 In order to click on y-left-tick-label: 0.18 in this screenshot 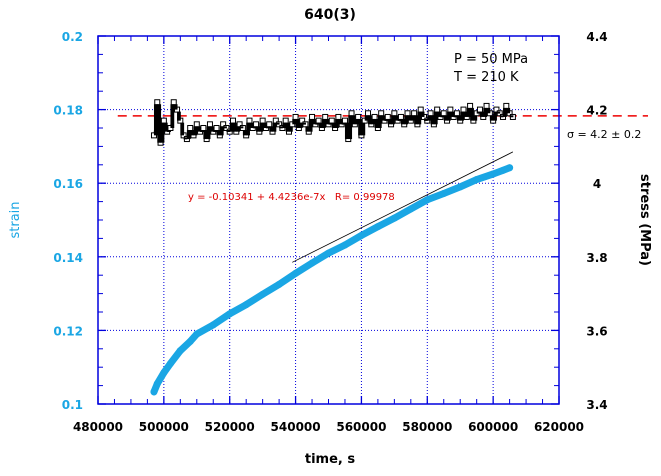, I will do `click(68, 111)`.